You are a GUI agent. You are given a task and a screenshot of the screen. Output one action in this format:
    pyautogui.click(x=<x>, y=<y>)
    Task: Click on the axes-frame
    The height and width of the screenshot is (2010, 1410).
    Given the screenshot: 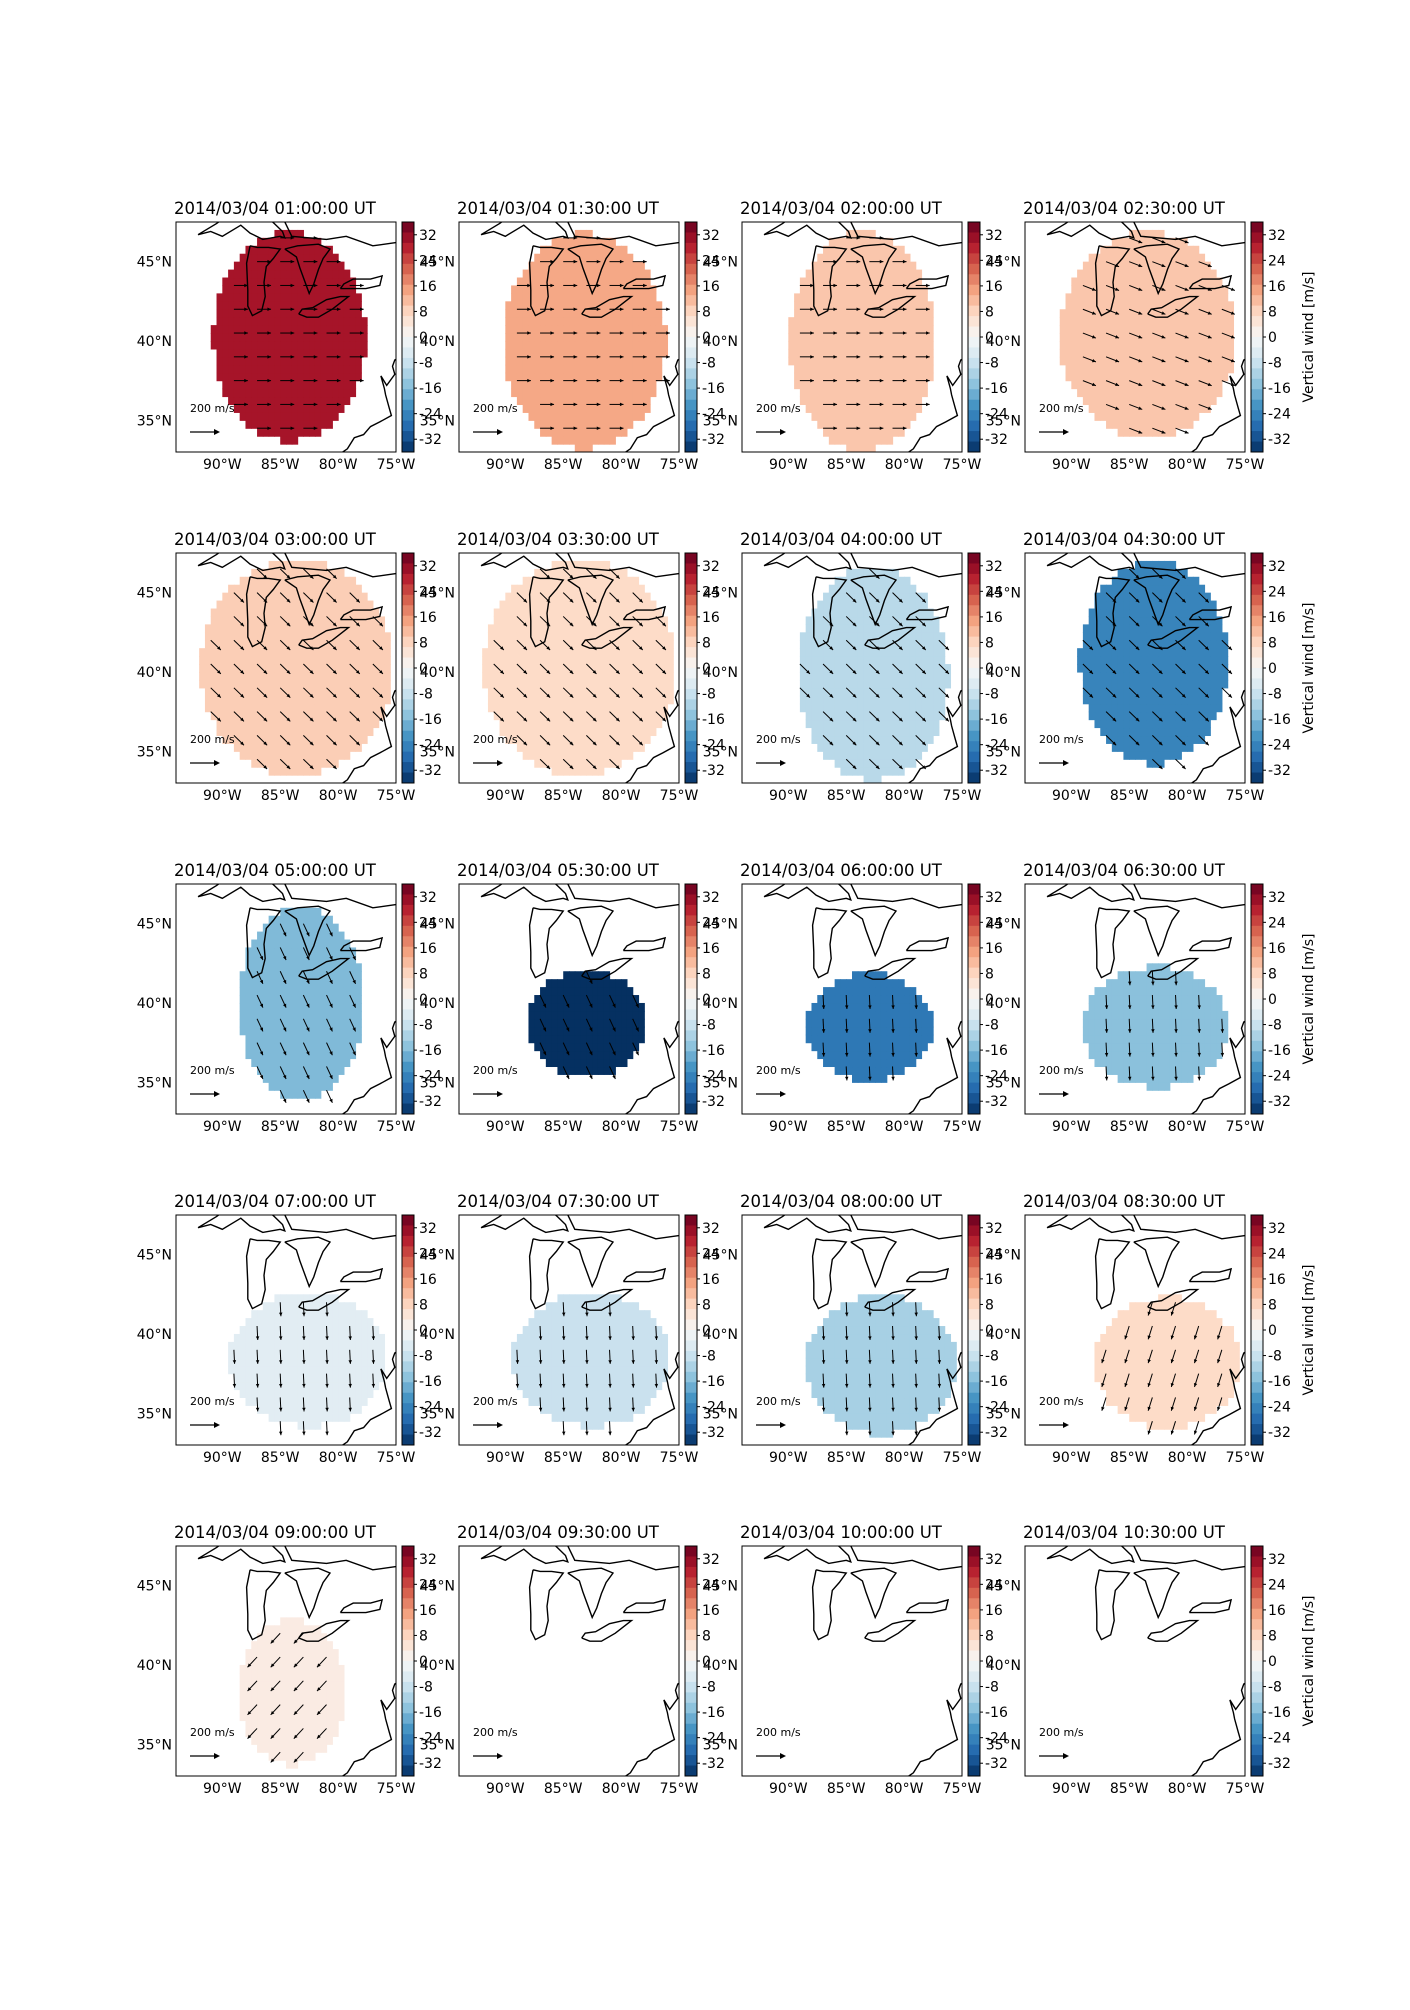 What is the action you would take?
    pyautogui.click(x=852, y=668)
    